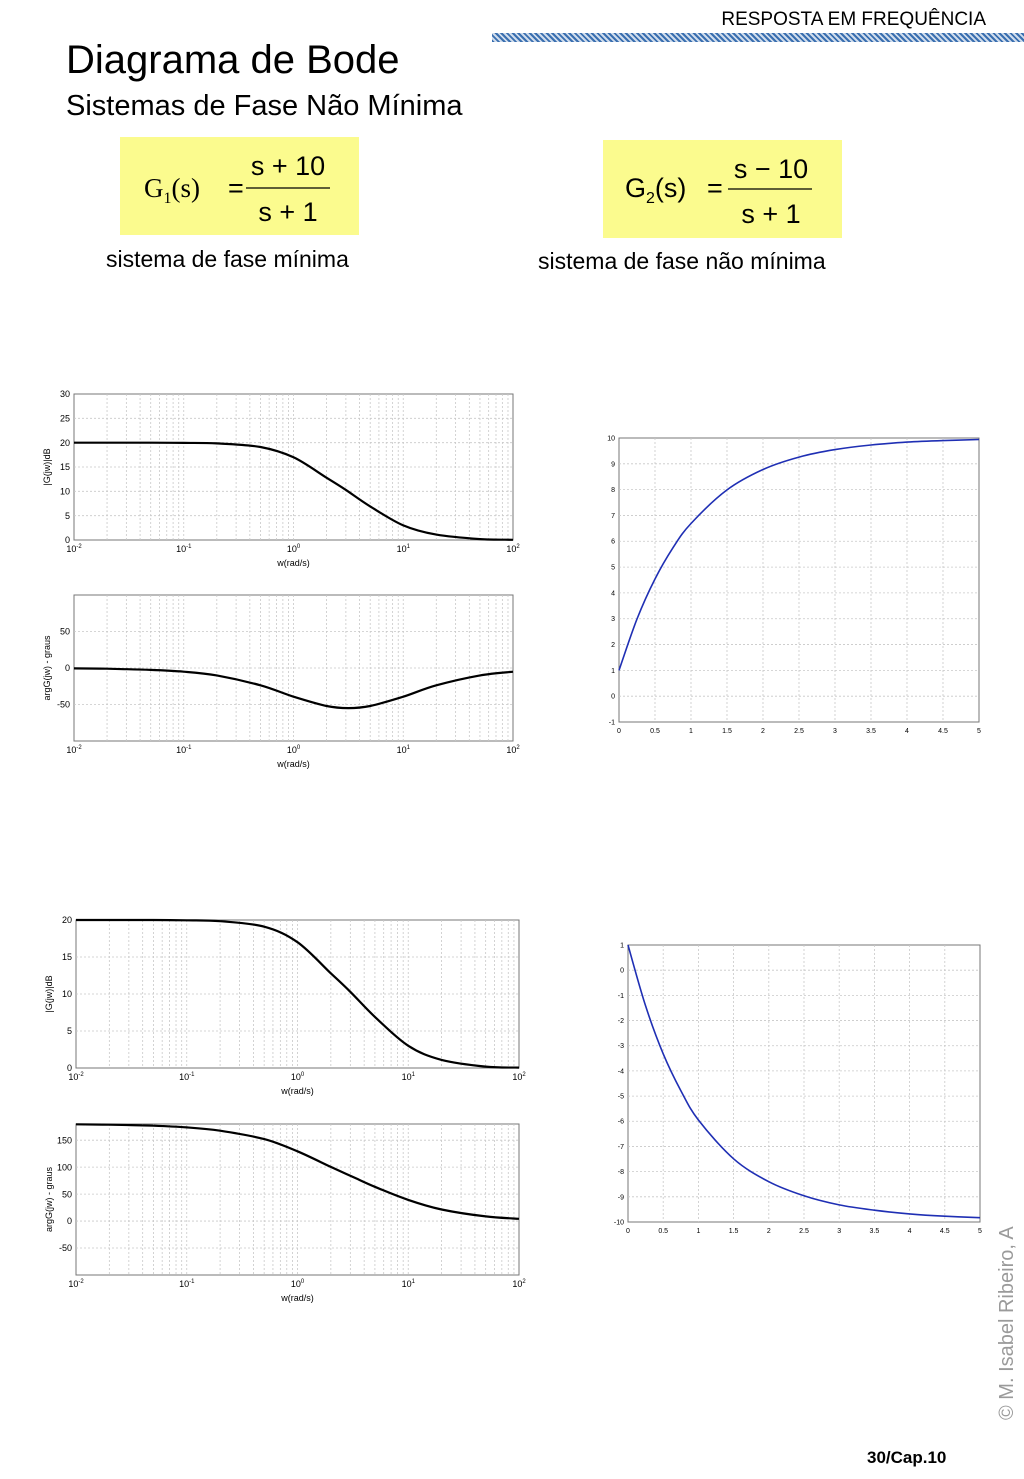 The image size is (1024, 1479). Describe the element at coordinates (621, 1097) in the screenshot. I see `y-tick-label: -5` at that location.